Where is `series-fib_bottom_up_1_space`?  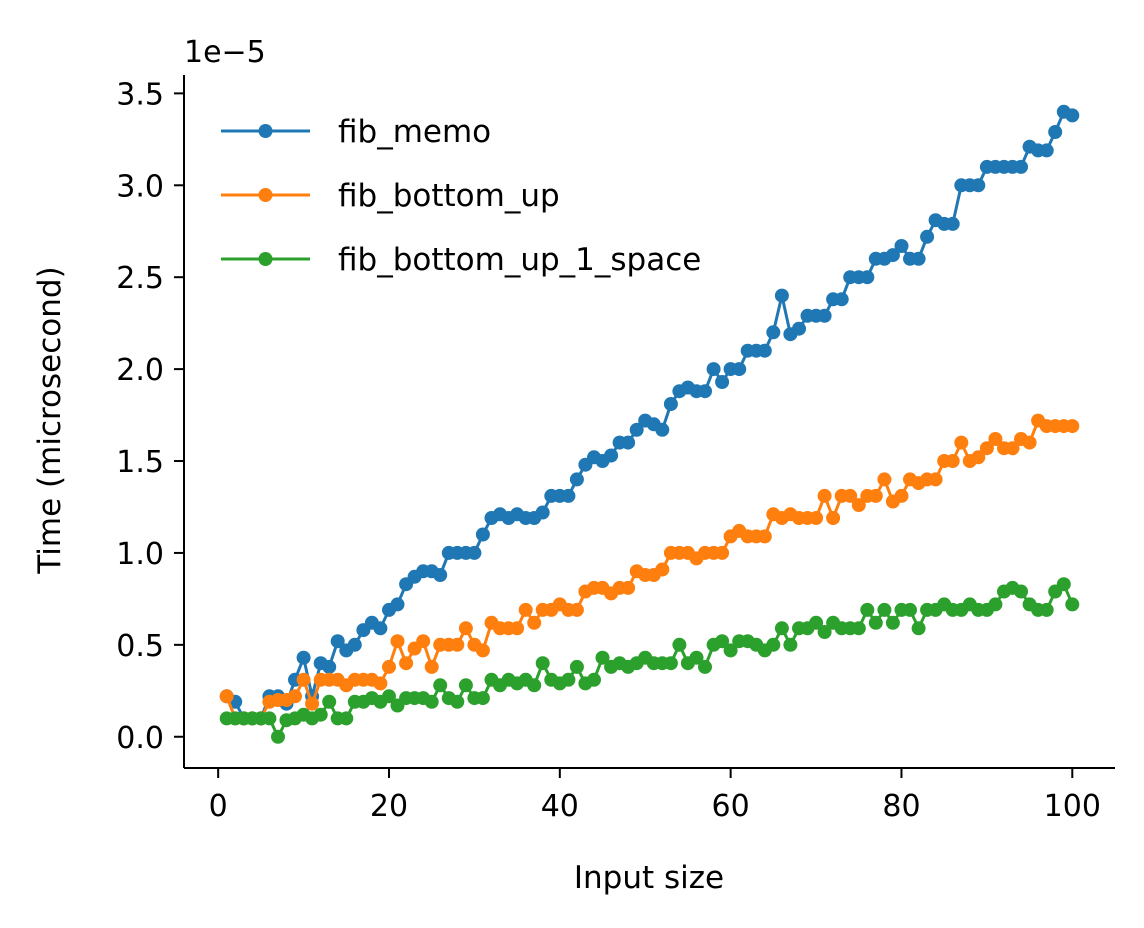
series-fib_bottom_up_1_space is located at coordinates (649, 660).